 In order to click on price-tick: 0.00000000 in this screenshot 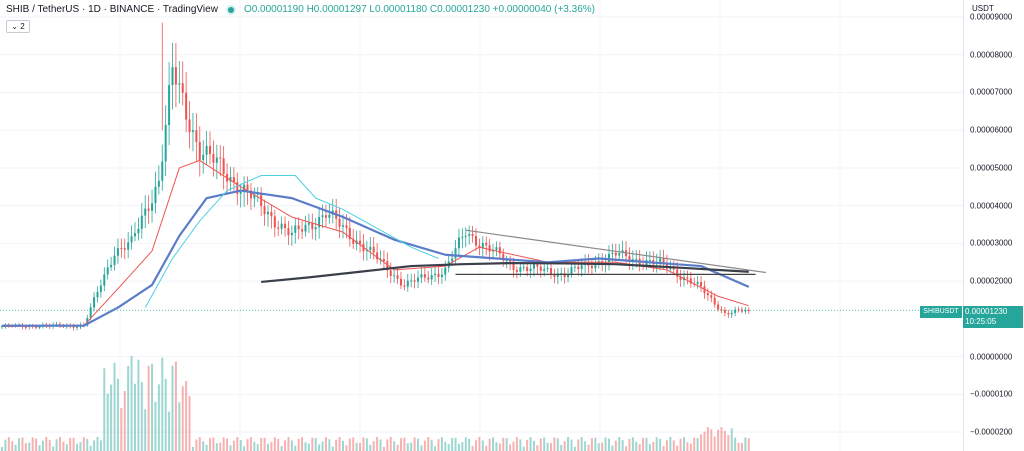, I will do `click(991, 357)`.